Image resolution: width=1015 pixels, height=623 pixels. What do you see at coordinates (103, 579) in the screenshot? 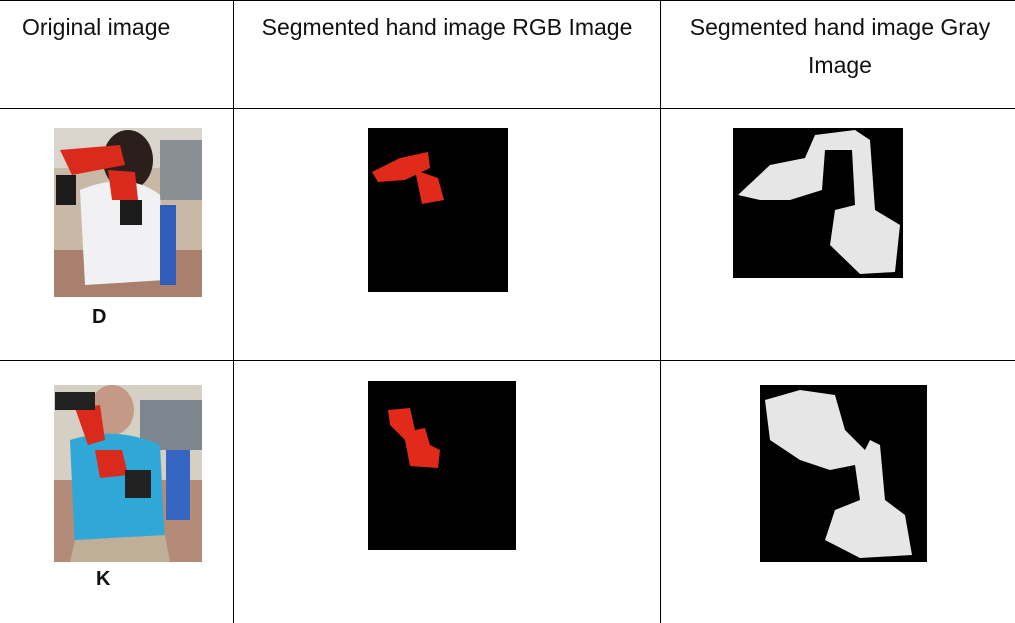
I see `sign-label: K` at bounding box center [103, 579].